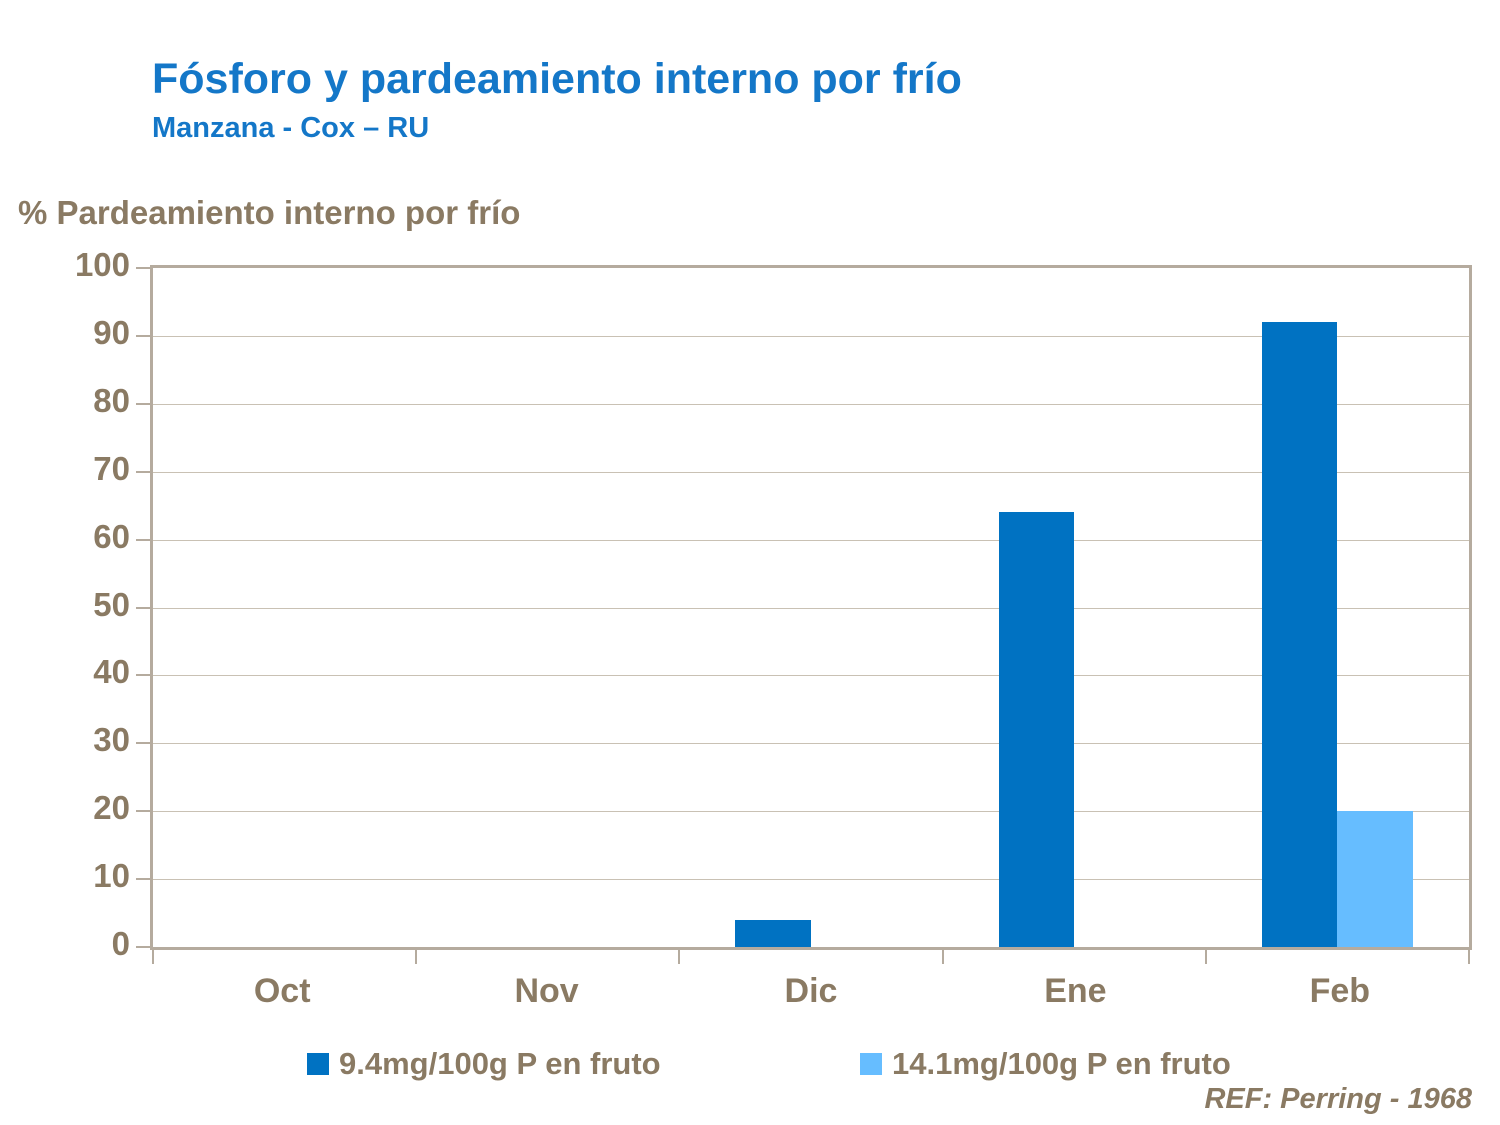 Image resolution: width=1500 pixels, height=1125 pixels. Describe the element at coordinates (111, 604) in the screenshot. I see `y-tick-label-50: 50` at that location.